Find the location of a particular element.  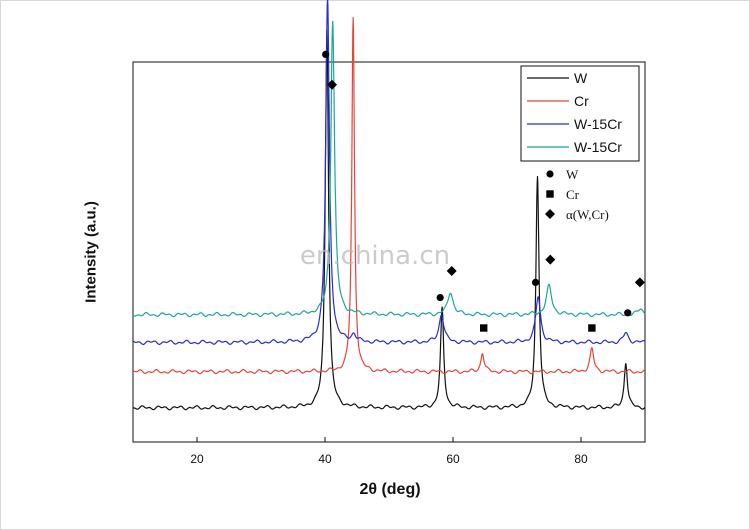

legend-box is located at coordinates (580, 113).